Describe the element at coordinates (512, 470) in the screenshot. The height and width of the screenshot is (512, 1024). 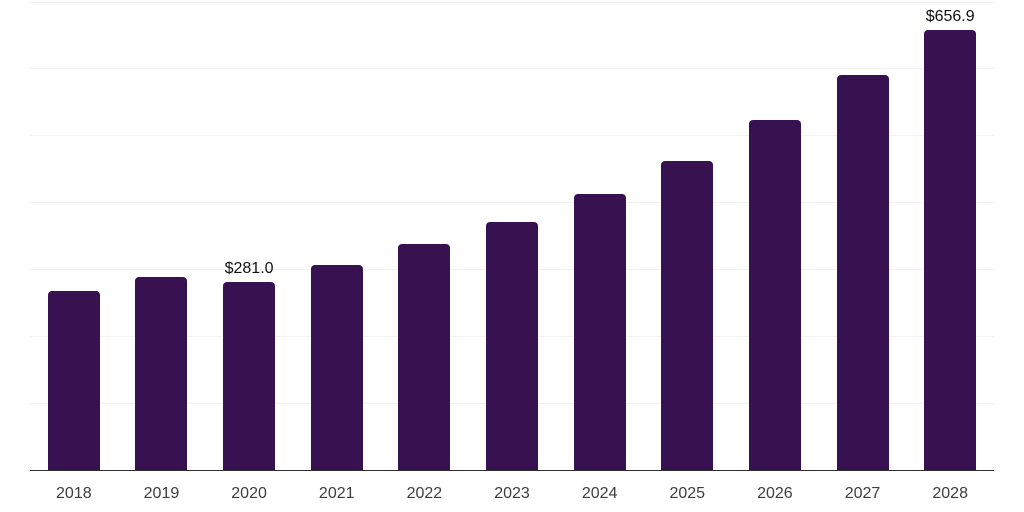
I see `x-axis-line` at that location.